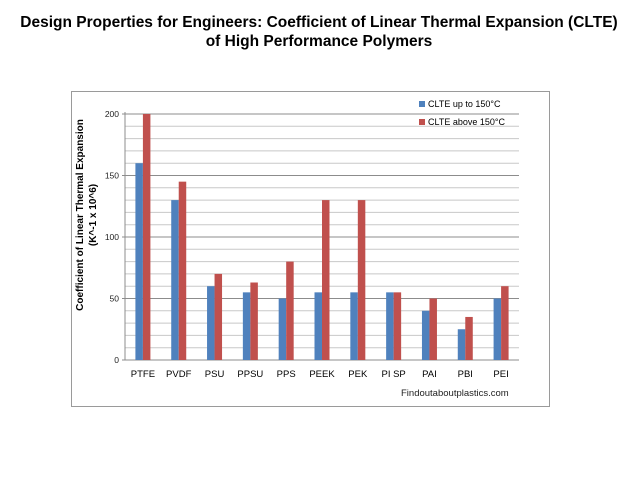 The width and height of the screenshot is (638, 479). What do you see at coordinates (80, 215) in the screenshot?
I see `y-axis-label-line-1: Coefficient of Linear Thermal Expansion` at bounding box center [80, 215].